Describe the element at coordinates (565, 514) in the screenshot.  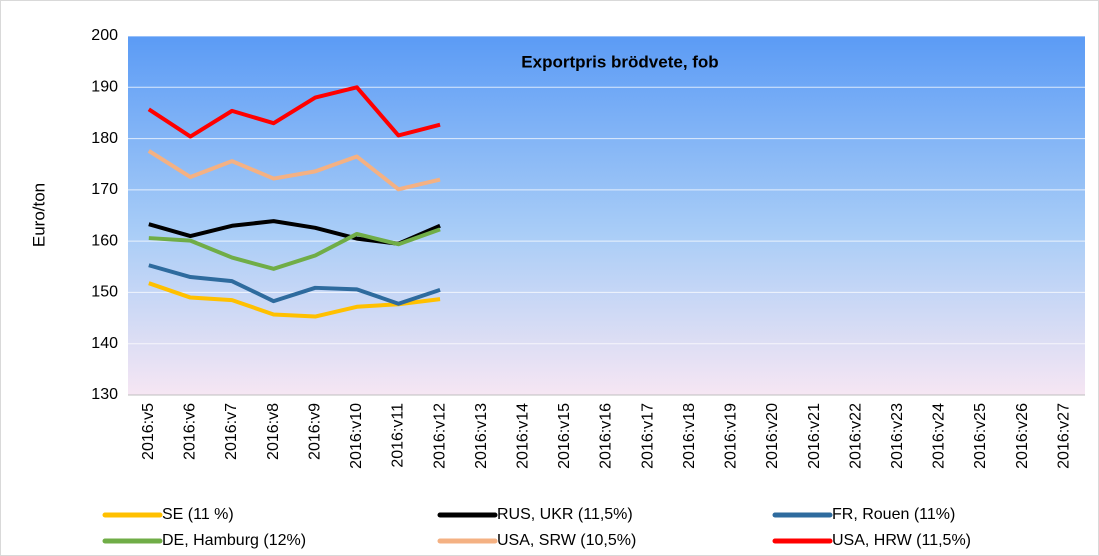
I see `legend-label: RUS, UKR (11,5%)` at that location.